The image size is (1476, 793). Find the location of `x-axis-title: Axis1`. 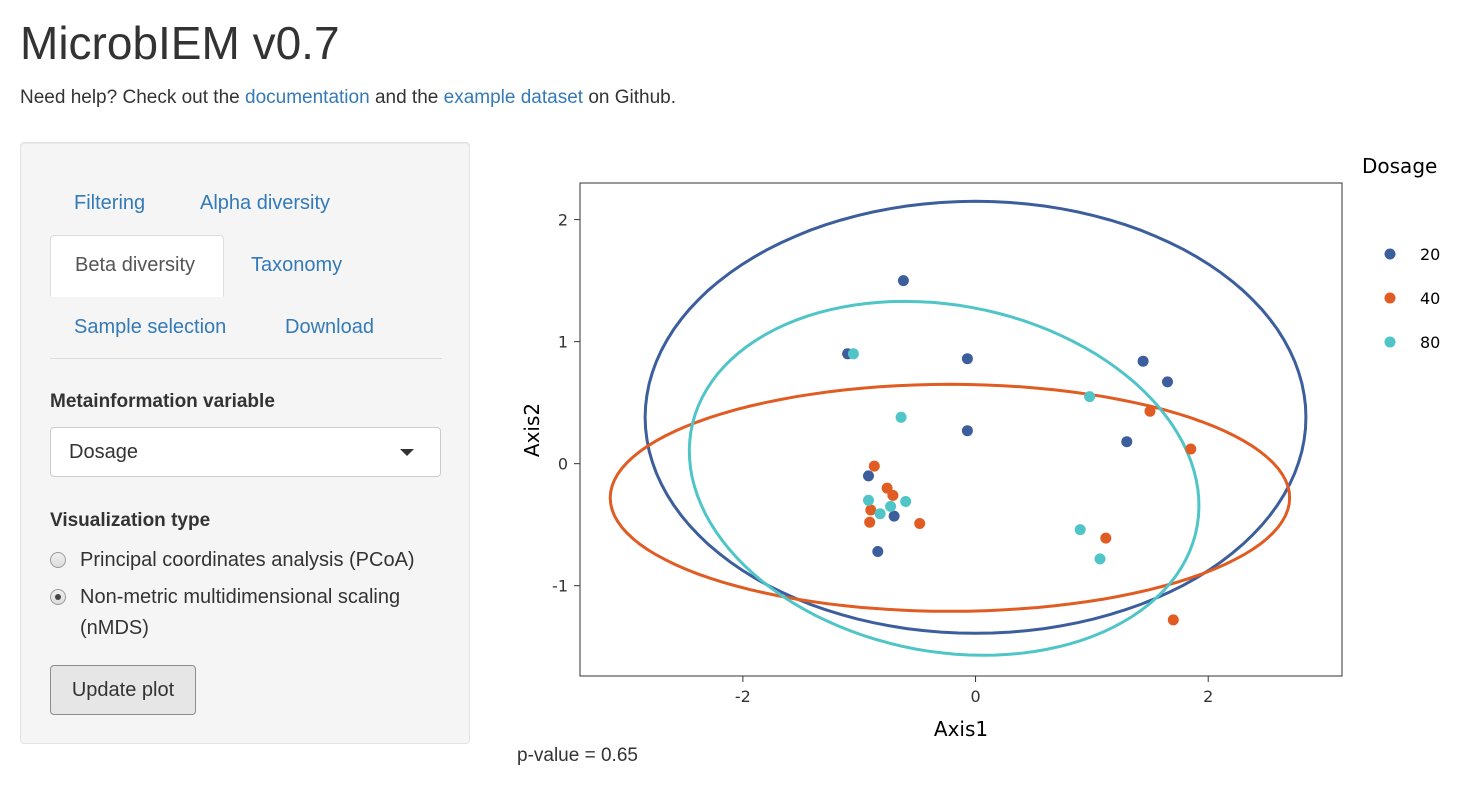

x-axis-title: Axis1 is located at coordinates (961, 728).